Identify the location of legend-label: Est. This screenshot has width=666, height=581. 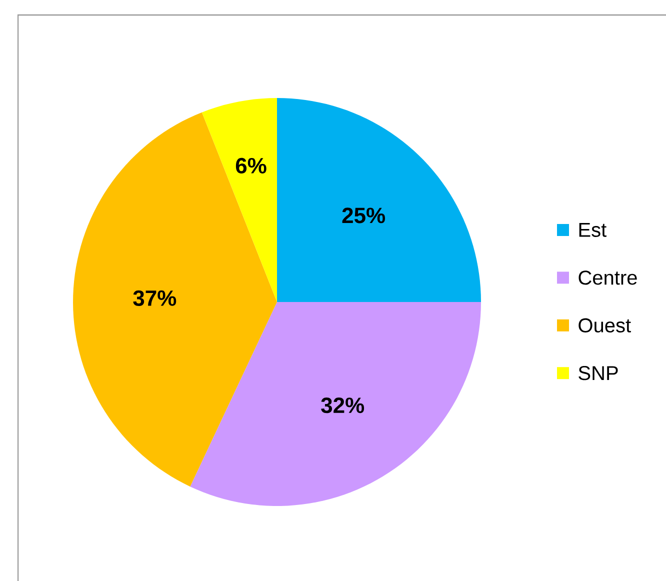
(592, 230).